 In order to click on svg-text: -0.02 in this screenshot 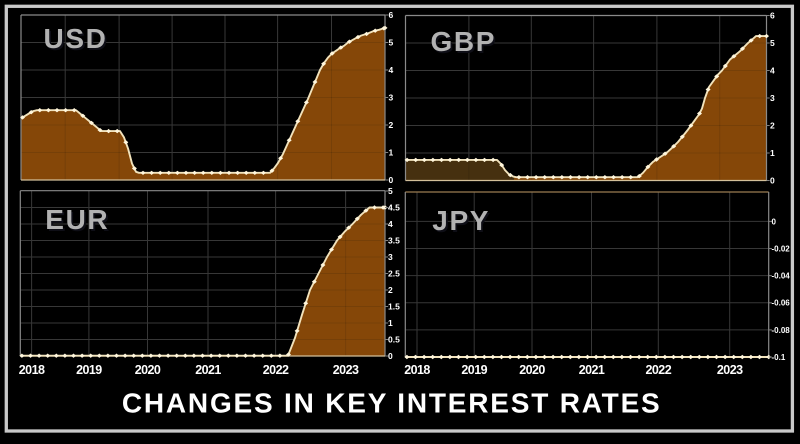, I will do `click(781, 248)`.